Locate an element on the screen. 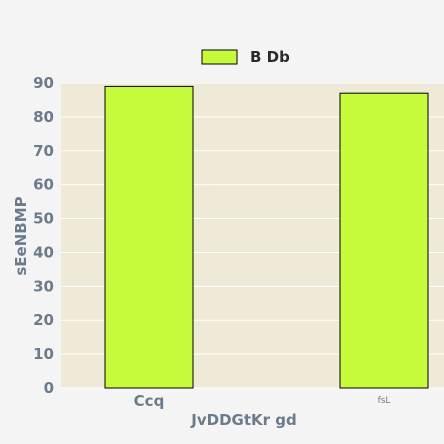 Image resolution: width=444 pixels, height=444 pixels. y-tick-label: 80 is located at coordinates (43, 117).